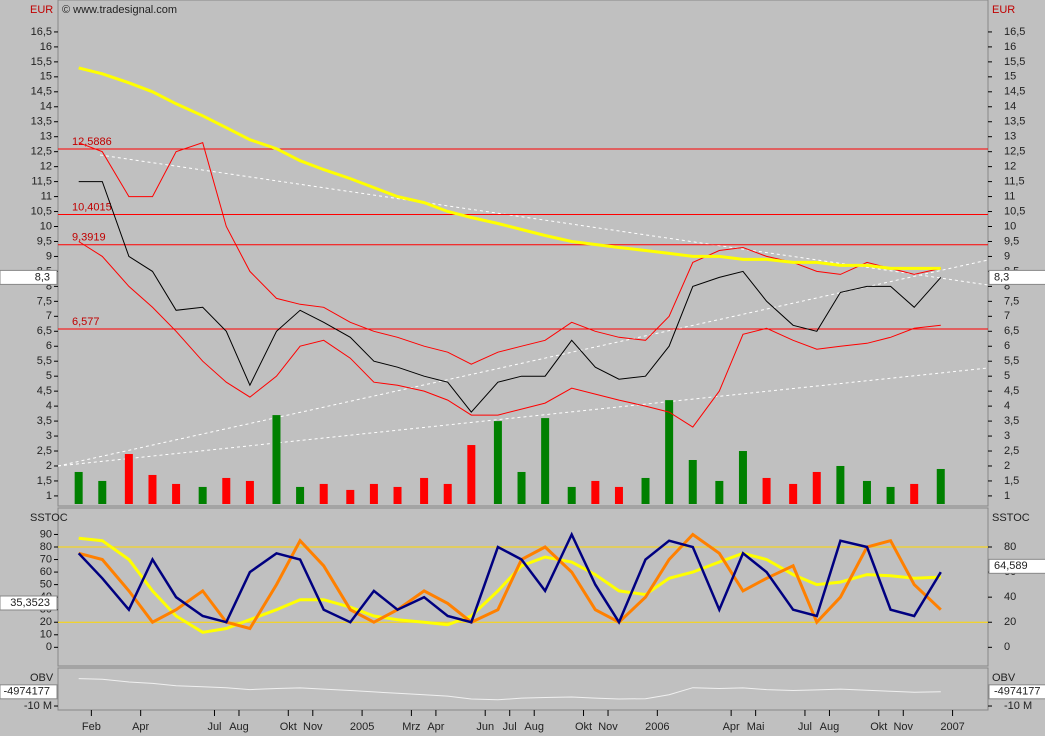  What do you see at coordinates (1010, 77) in the screenshot?
I see `y-tick-label: 15` at bounding box center [1010, 77].